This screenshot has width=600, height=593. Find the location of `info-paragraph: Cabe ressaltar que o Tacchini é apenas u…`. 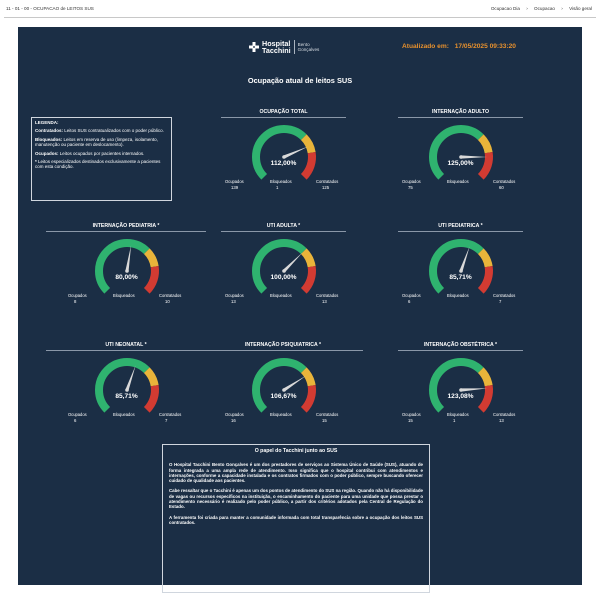

info-paragraph: Cabe ressaltar que o Tacchini é apenas u… is located at coordinates (296, 499).